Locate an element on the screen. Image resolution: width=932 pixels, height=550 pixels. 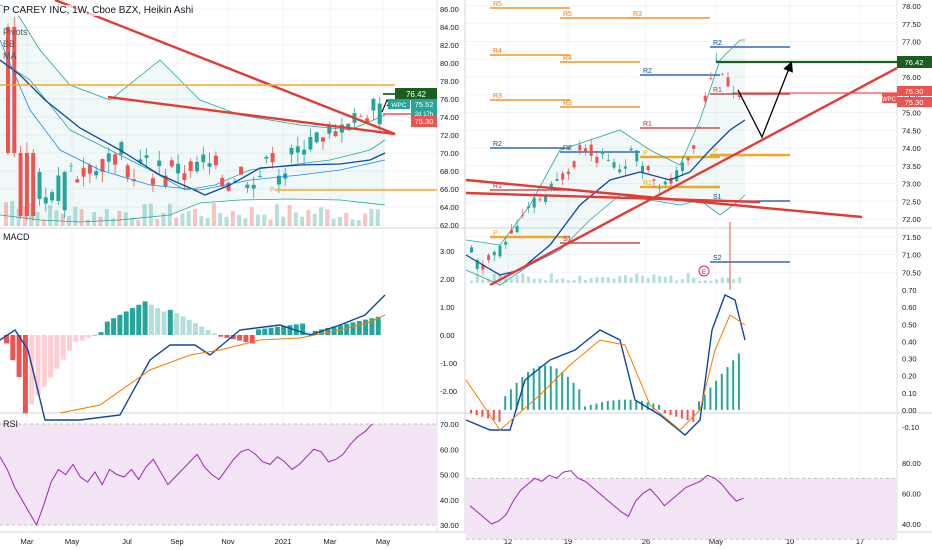
left-rsi-band is located at coordinates (218, 474).